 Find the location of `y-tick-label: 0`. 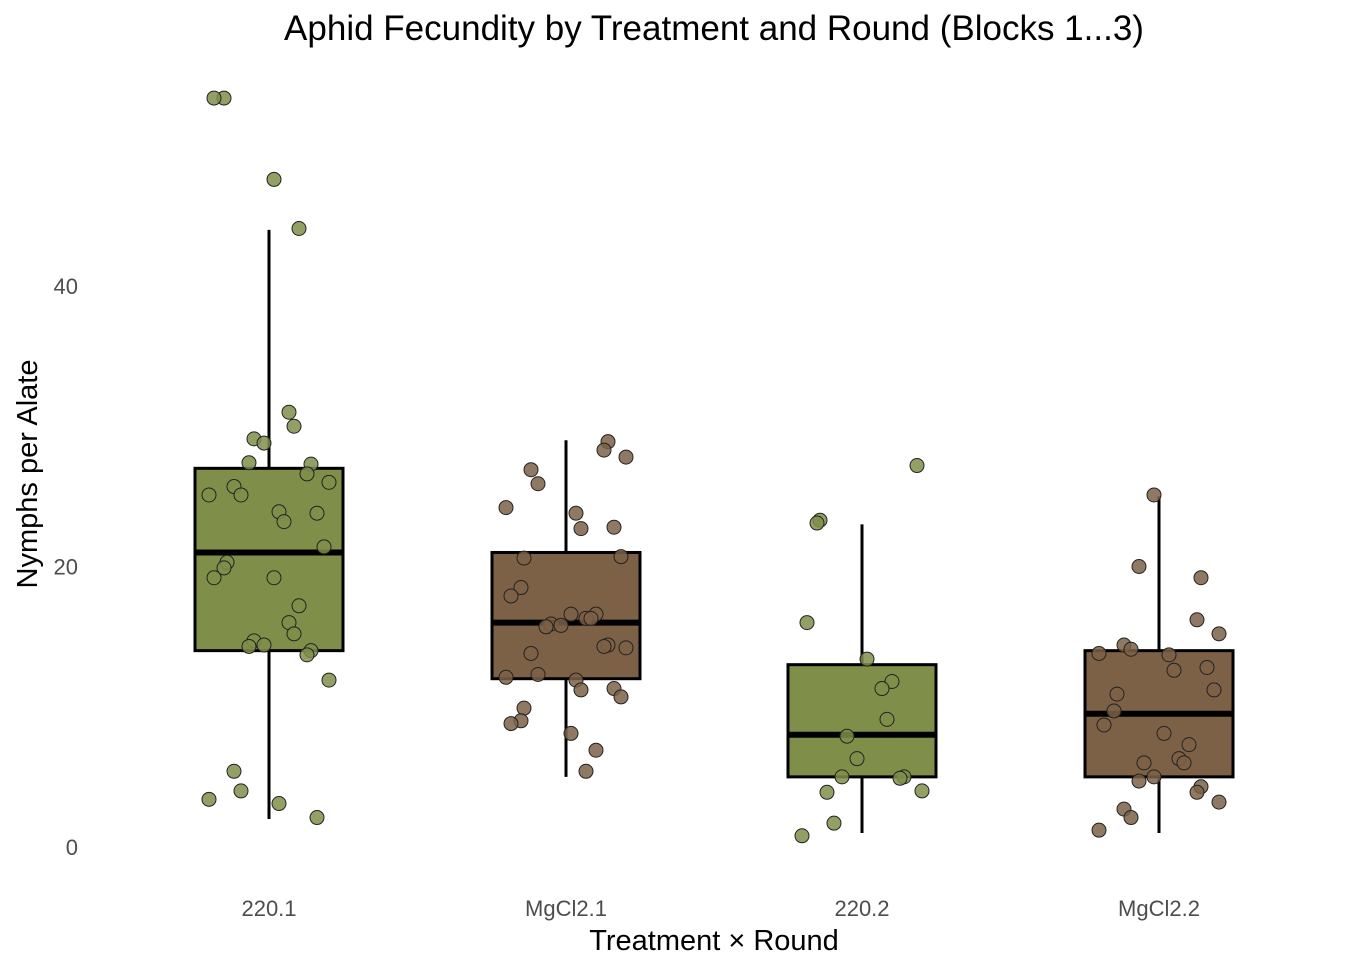

y-tick-label: 0 is located at coordinates (72, 847).